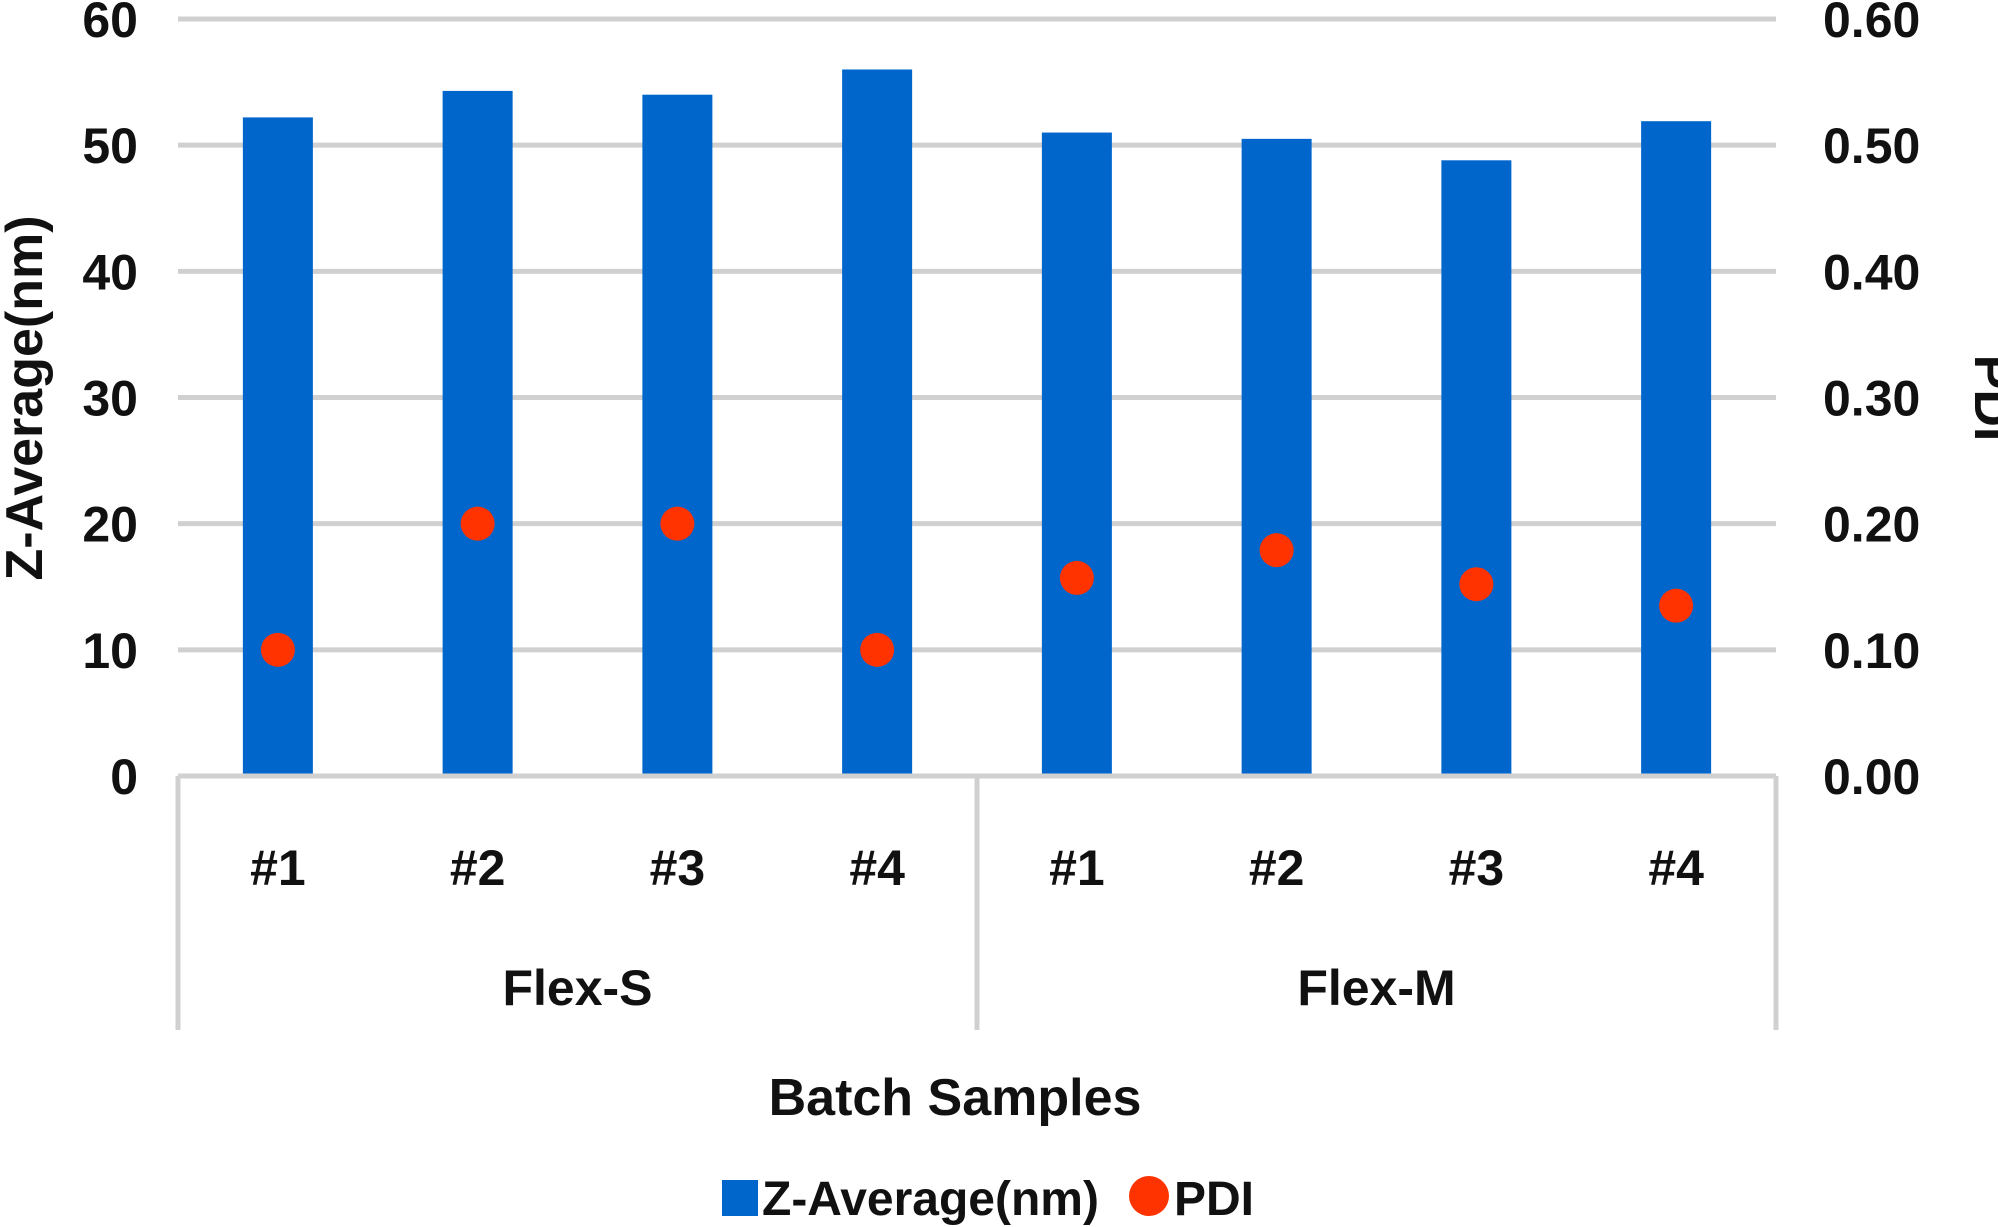 This screenshot has height=1227, width=1998. Describe the element at coordinates (577, 988) in the screenshot. I see `group-label: Flex-S` at that location.